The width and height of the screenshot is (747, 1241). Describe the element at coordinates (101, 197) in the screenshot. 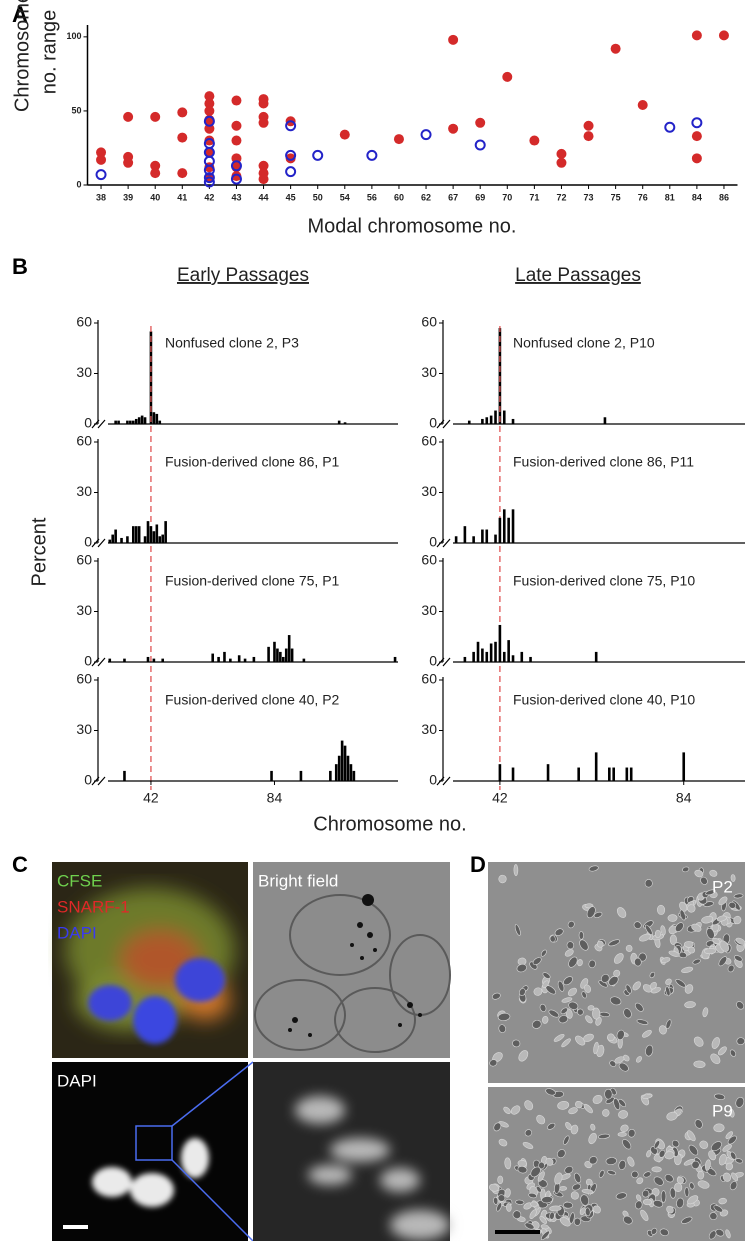

I see `x-tick-label: 38` at that location.